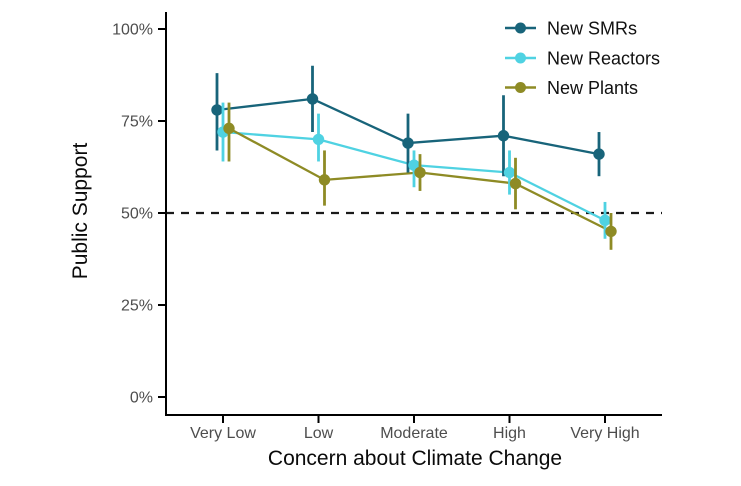  Describe the element at coordinates (603, 58) in the screenshot. I see `legend-label: New Reactors` at that location.